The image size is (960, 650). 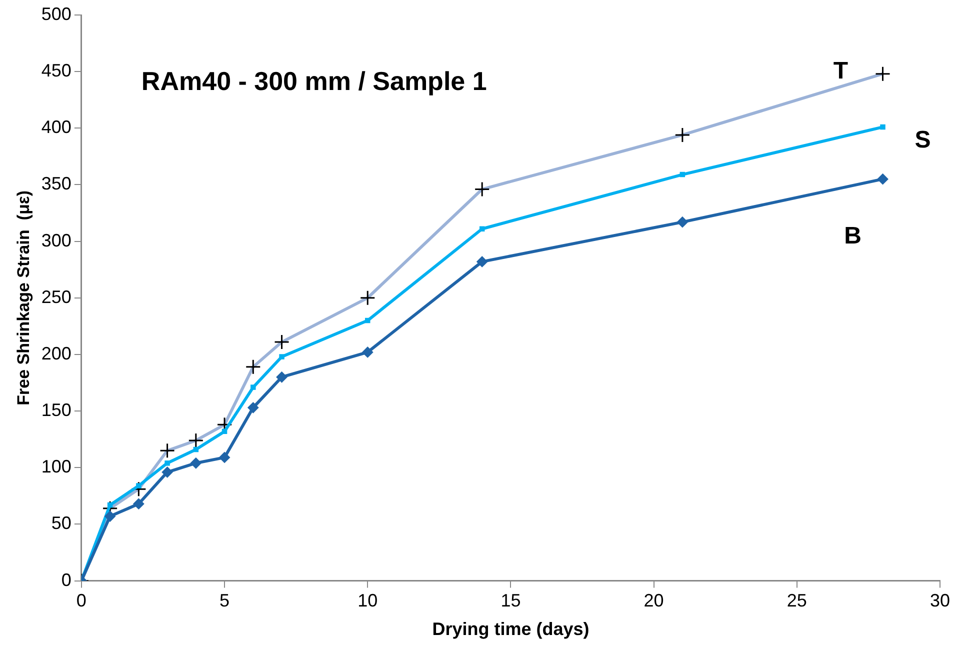 I want to click on y-tick-label: 450, so click(x=56, y=70).